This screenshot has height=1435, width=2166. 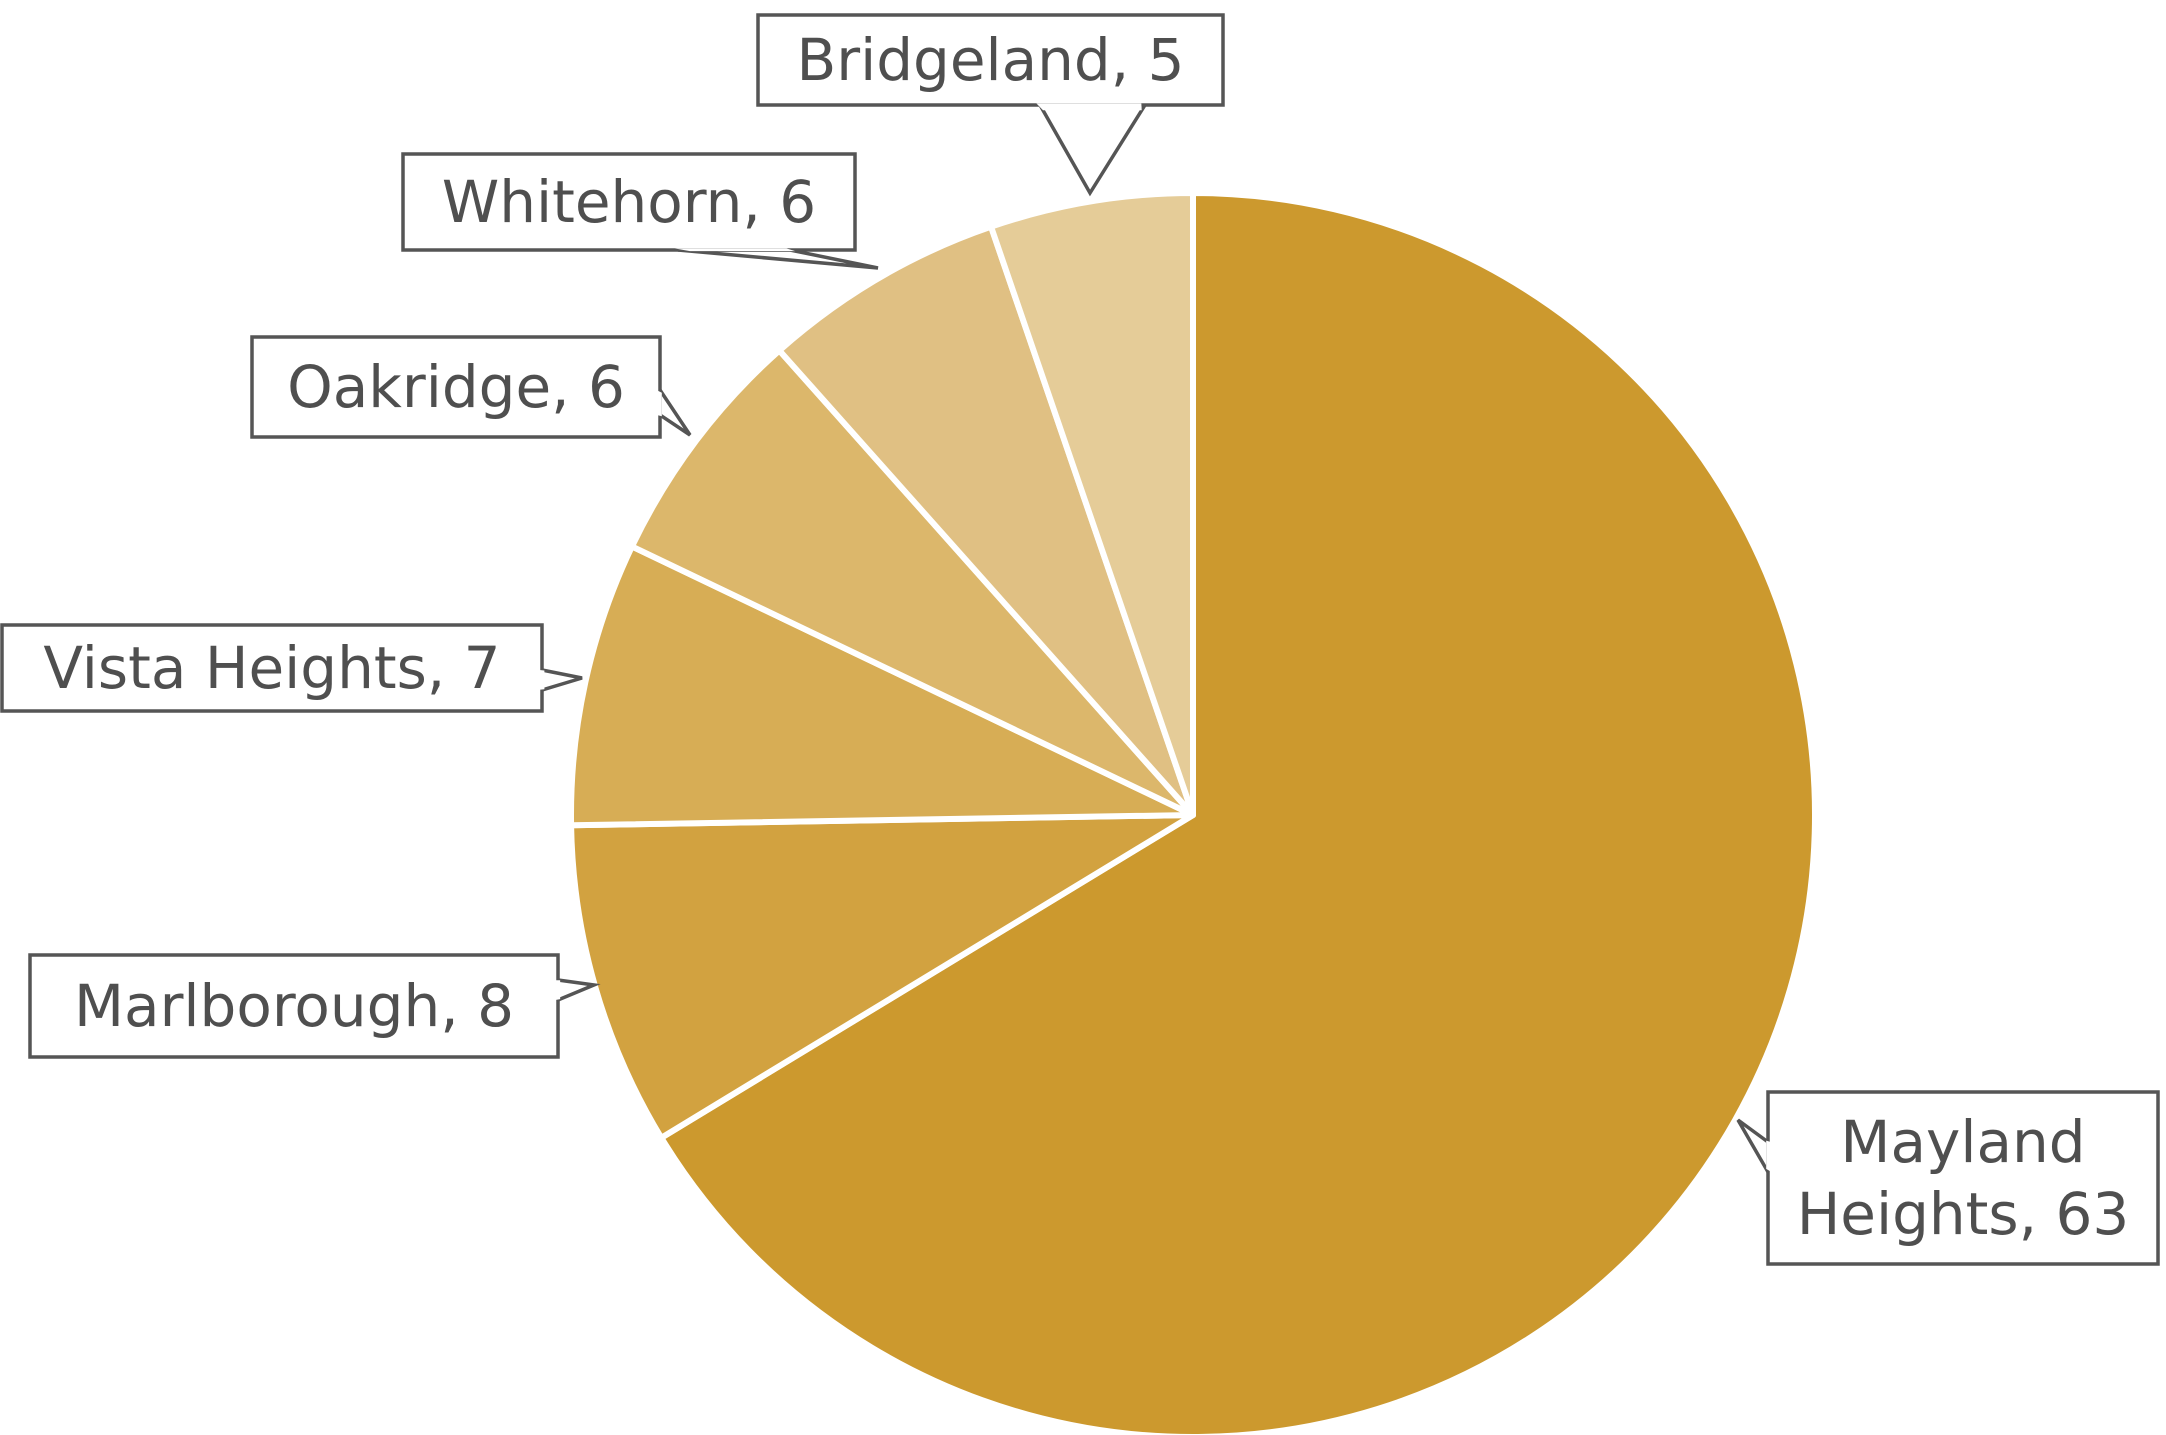 What do you see at coordinates (1963, 1214) in the screenshot?
I see `data-label-text: Heights, 63` at bounding box center [1963, 1214].